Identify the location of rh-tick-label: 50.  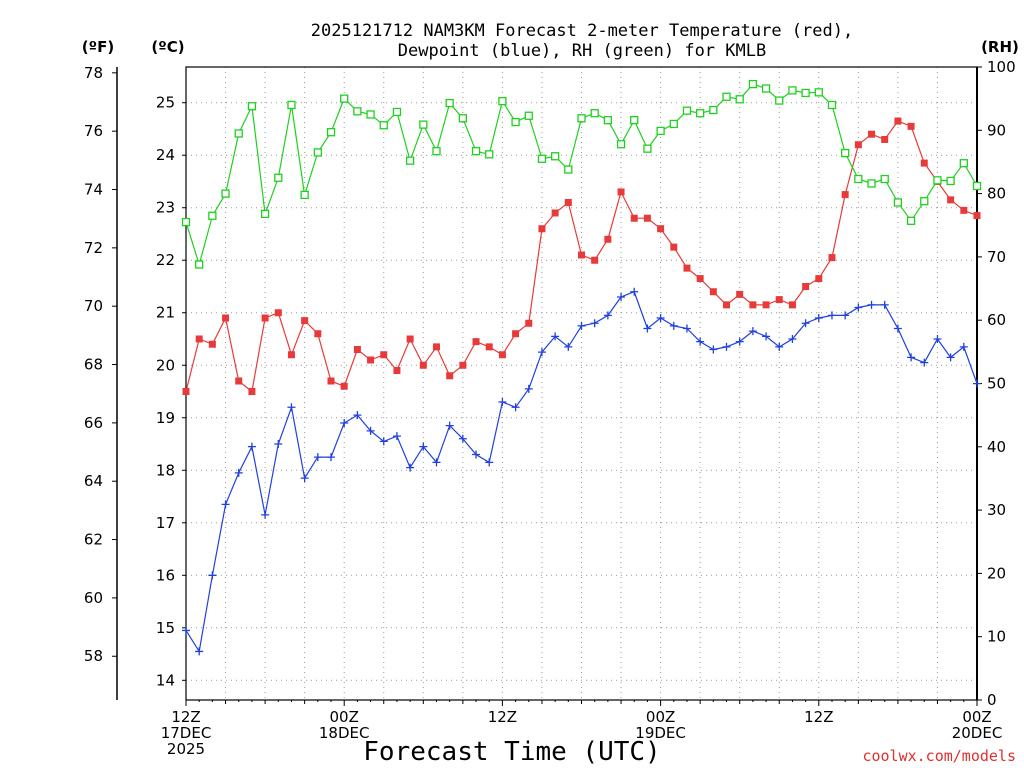
(996, 384).